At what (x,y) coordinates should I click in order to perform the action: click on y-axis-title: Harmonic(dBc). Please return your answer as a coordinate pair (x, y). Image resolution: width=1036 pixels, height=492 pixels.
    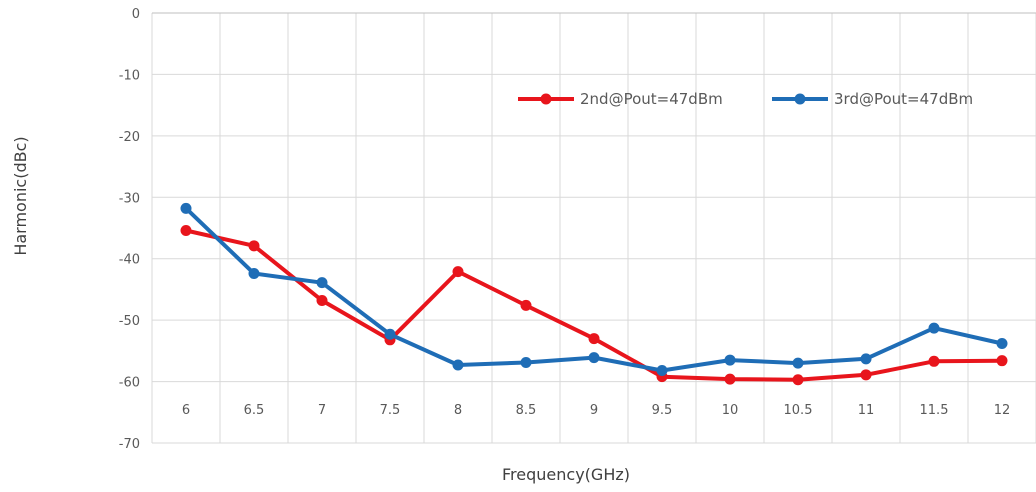
    Looking at the image, I should click on (20, 195).